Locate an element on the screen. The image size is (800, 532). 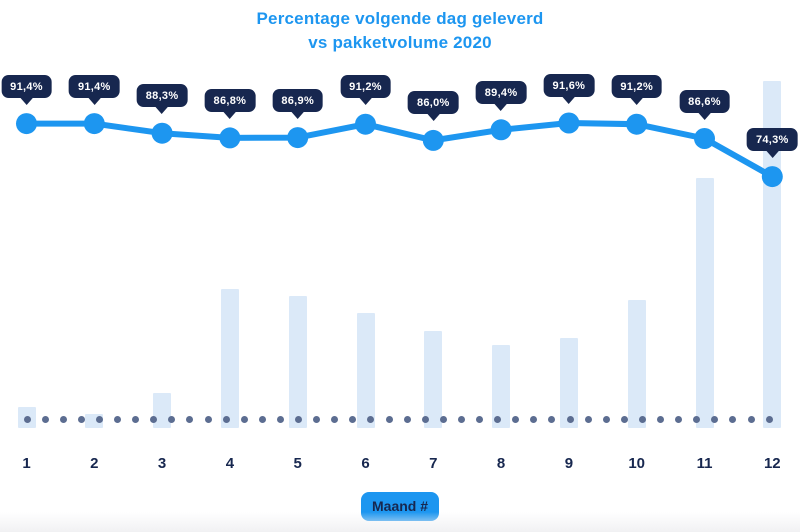
x-axis-label-9: 9 is located at coordinates (569, 463).